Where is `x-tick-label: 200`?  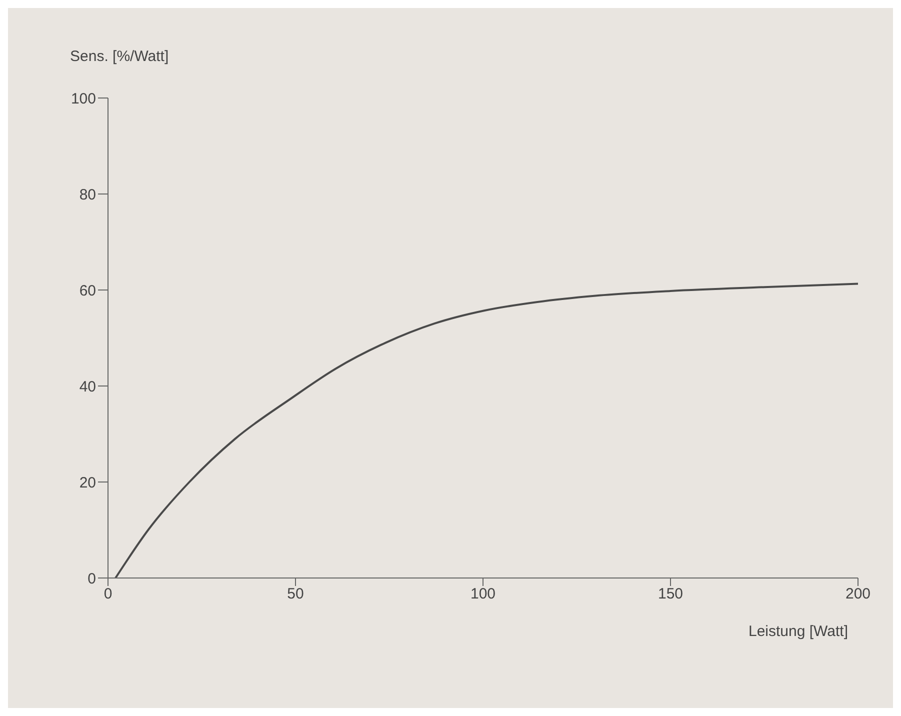
x-tick-label: 200 is located at coordinates (858, 594).